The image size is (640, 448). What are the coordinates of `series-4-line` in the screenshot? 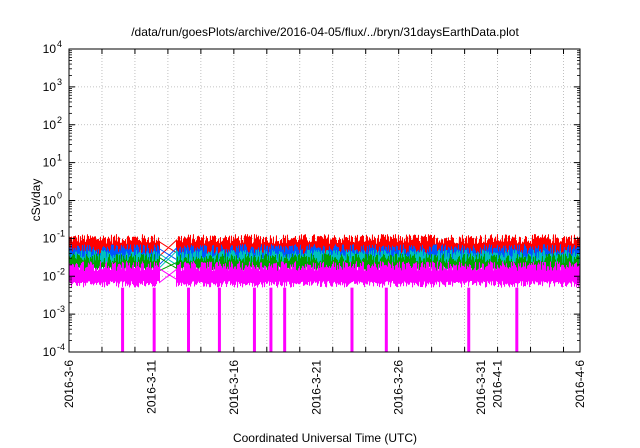 It's located at (324, 263).